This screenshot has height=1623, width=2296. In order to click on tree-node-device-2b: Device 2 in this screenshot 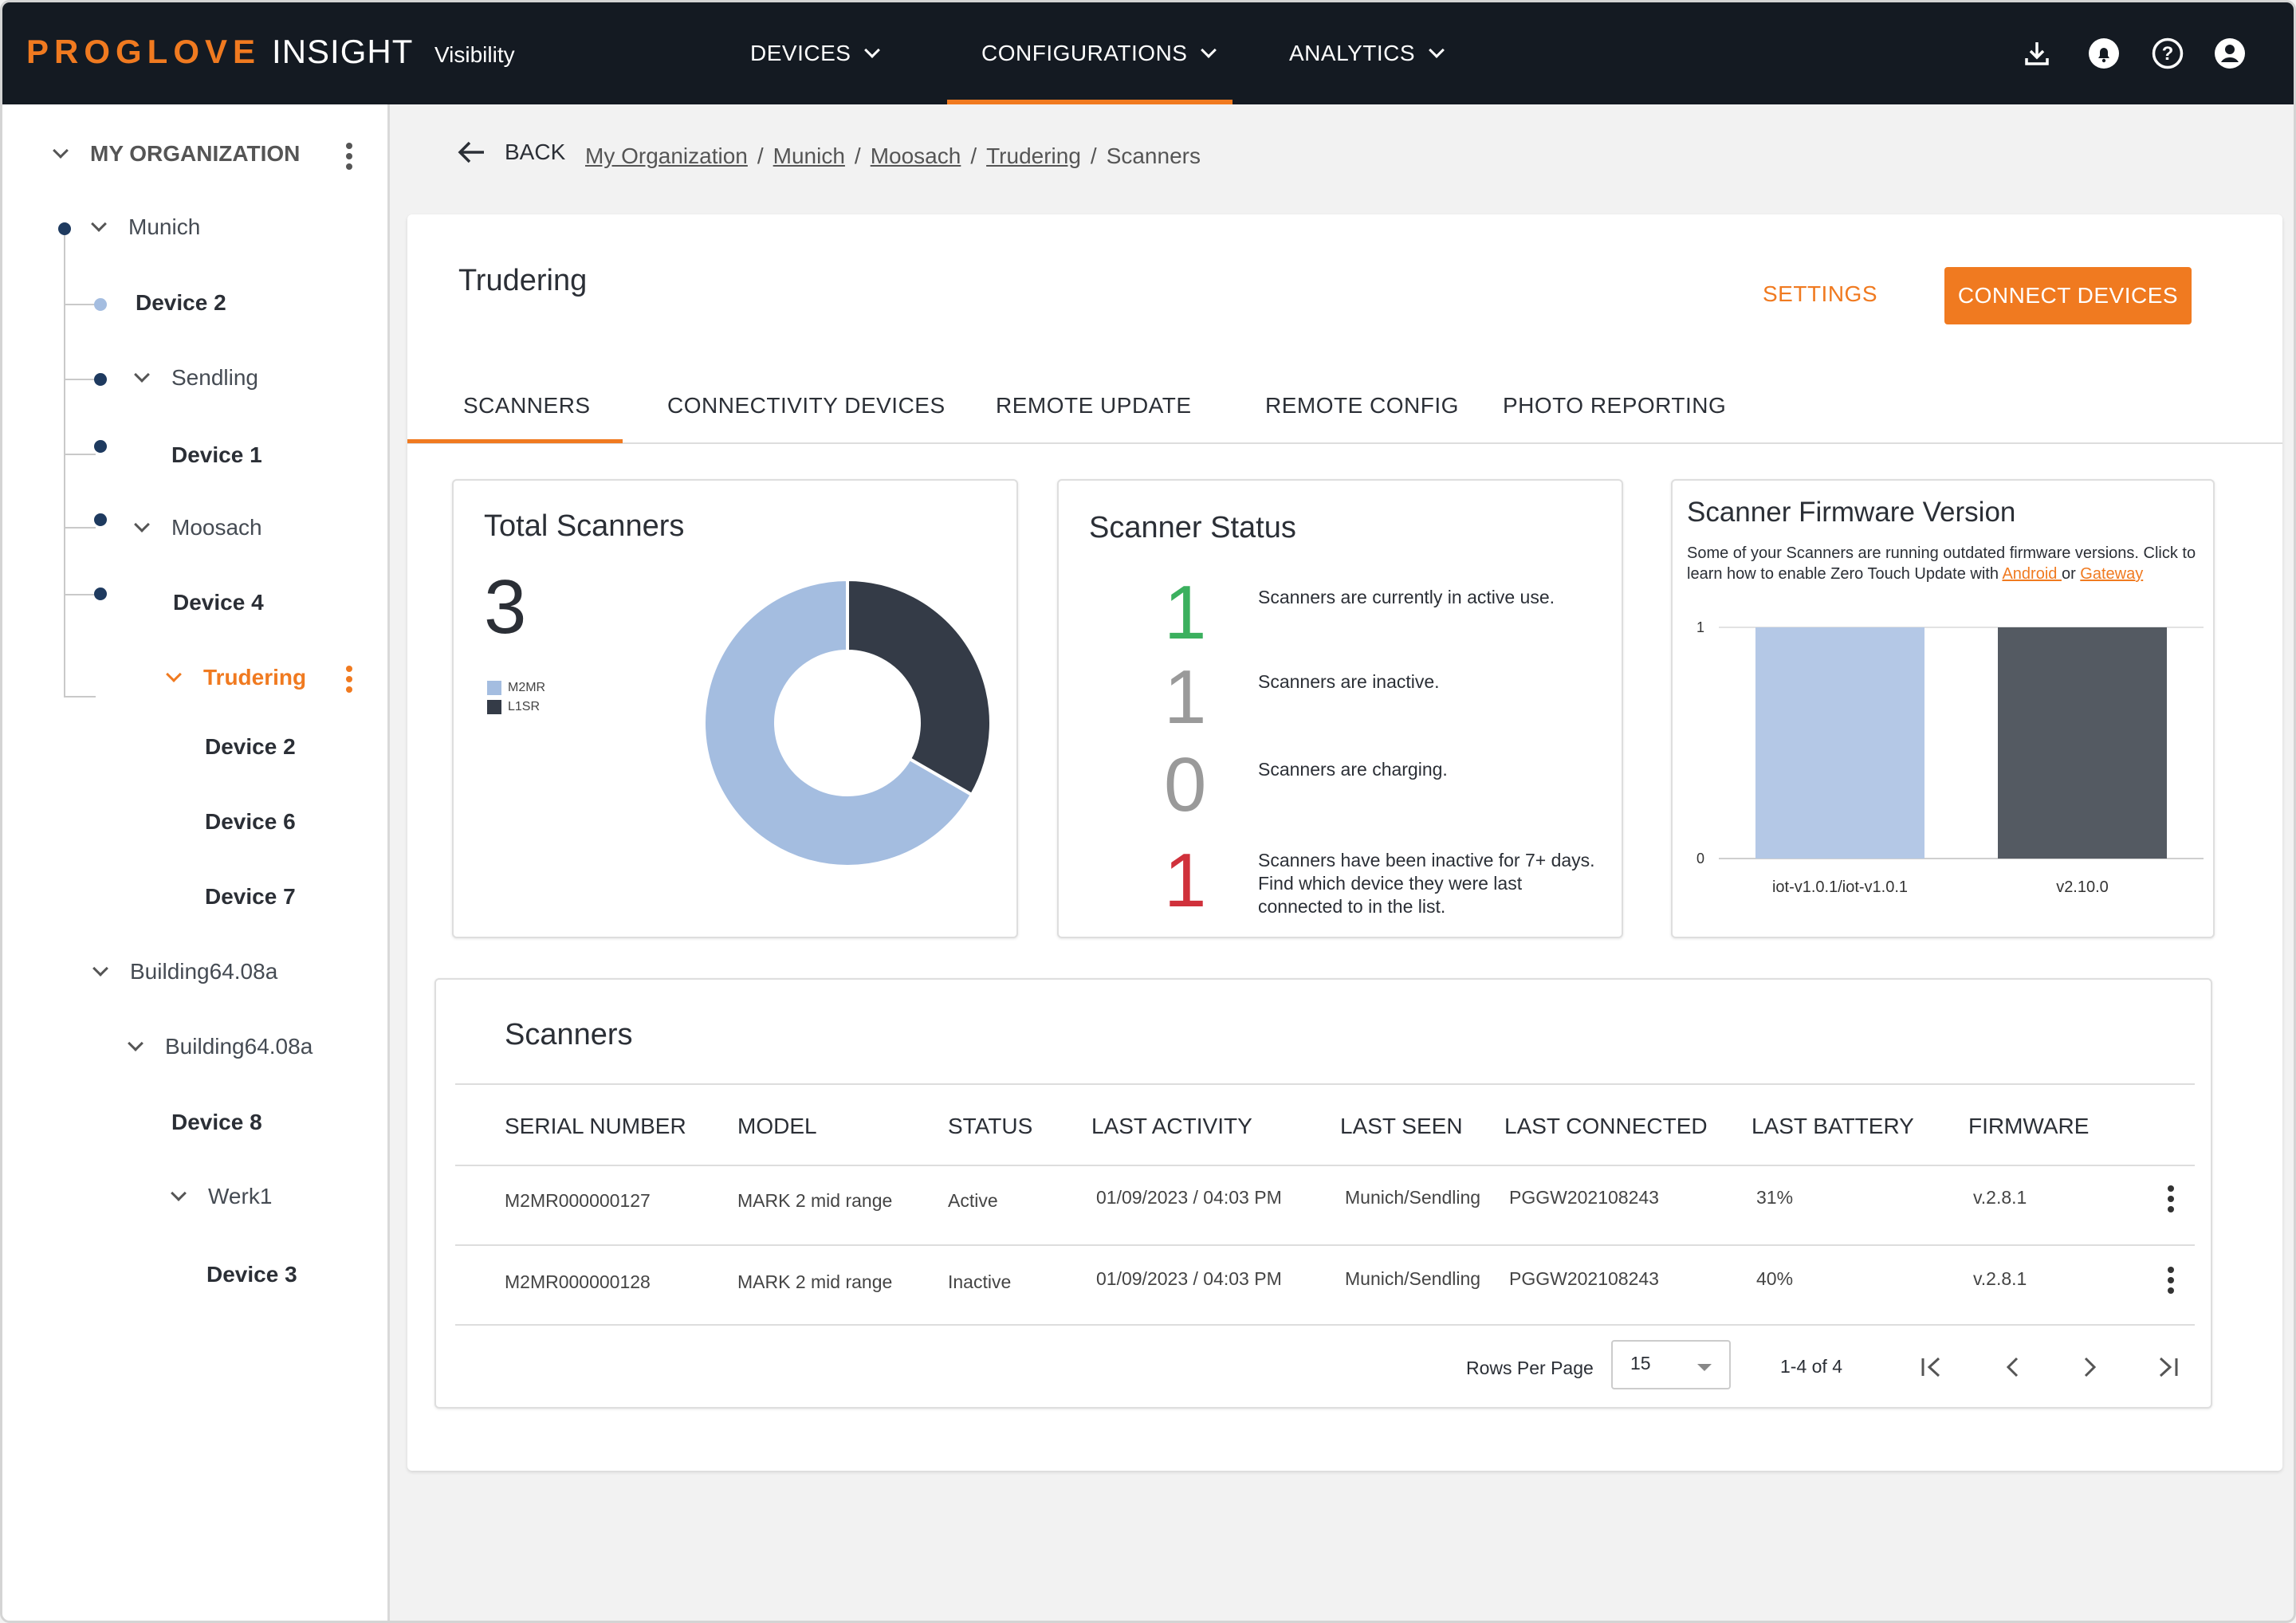, I will do `click(250, 747)`.